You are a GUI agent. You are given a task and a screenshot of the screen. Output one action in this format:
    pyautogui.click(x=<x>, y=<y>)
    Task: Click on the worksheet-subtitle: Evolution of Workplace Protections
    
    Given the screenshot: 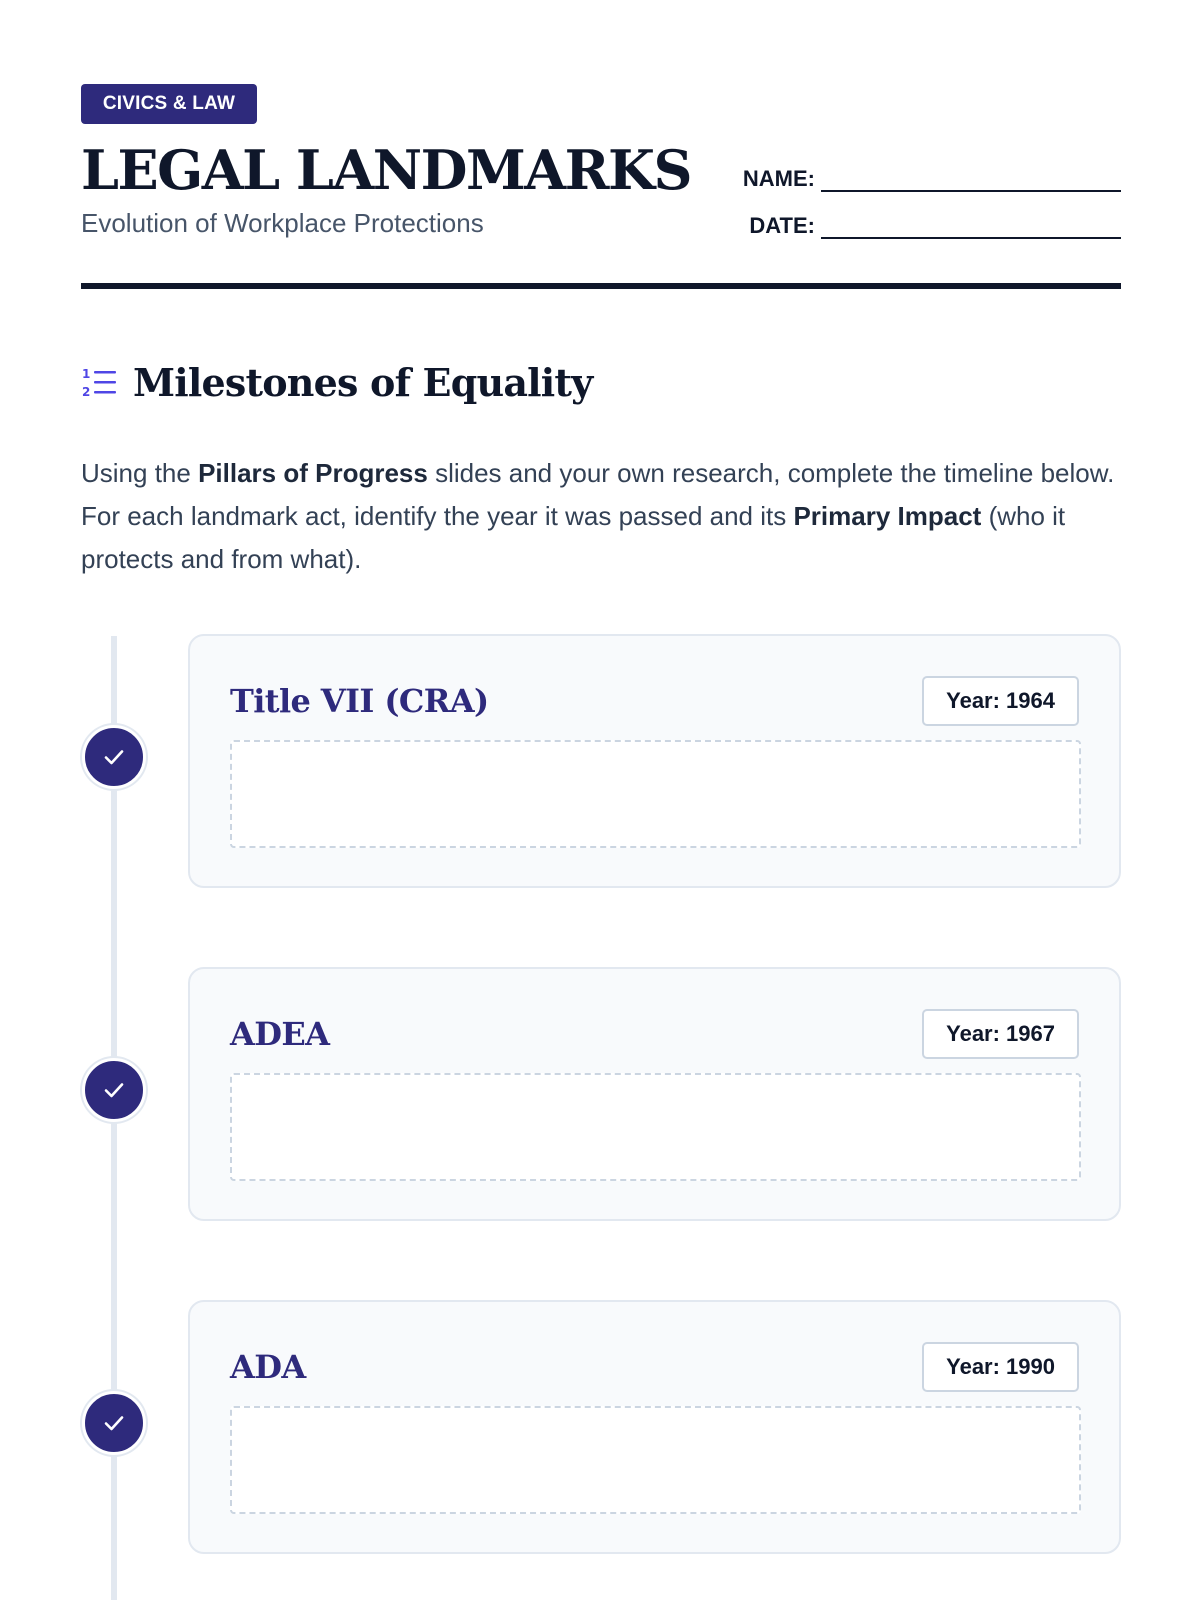 What is the action you would take?
    pyautogui.click(x=282, y=223)
    